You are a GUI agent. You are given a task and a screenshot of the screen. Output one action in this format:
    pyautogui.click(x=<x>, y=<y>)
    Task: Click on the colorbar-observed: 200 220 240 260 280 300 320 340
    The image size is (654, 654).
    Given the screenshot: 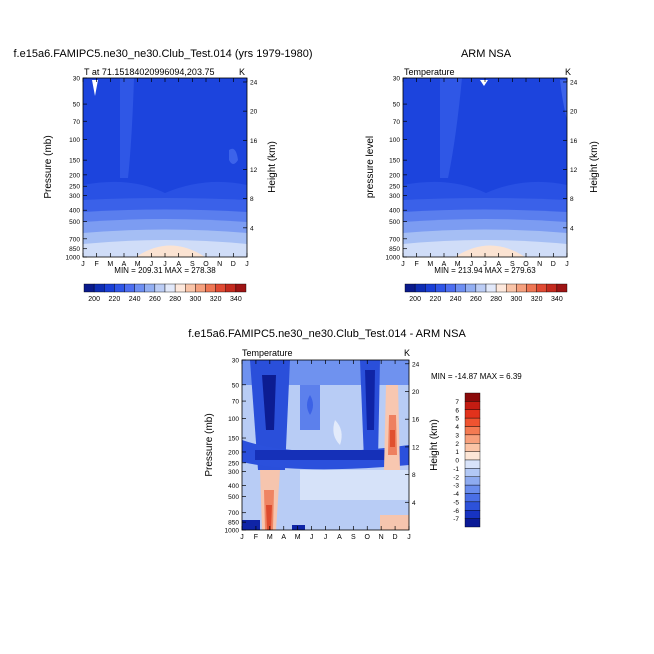 What is the action you would take?
    pyautogui.click(x=486, y=293)
    